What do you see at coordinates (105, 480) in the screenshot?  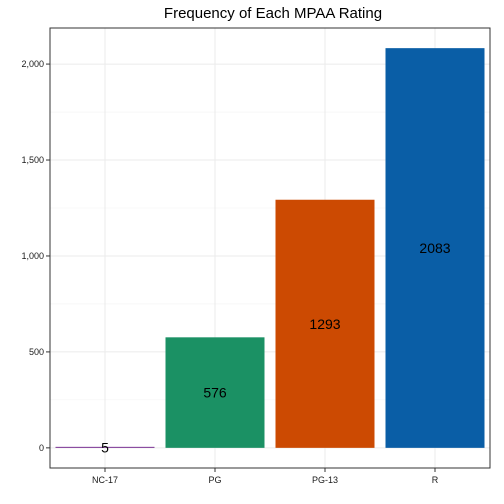 I see `x-tick-label: NC-17` at bounding box center [105, 480].